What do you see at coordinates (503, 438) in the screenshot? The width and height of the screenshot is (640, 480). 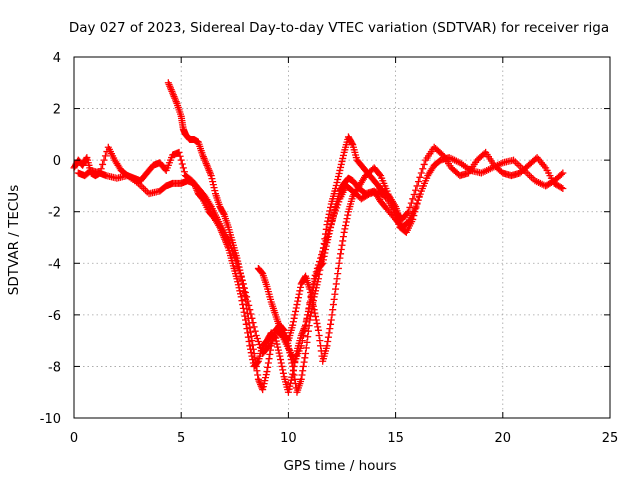 I see `x-tick-label: 20` at bounding box center [503, 438].